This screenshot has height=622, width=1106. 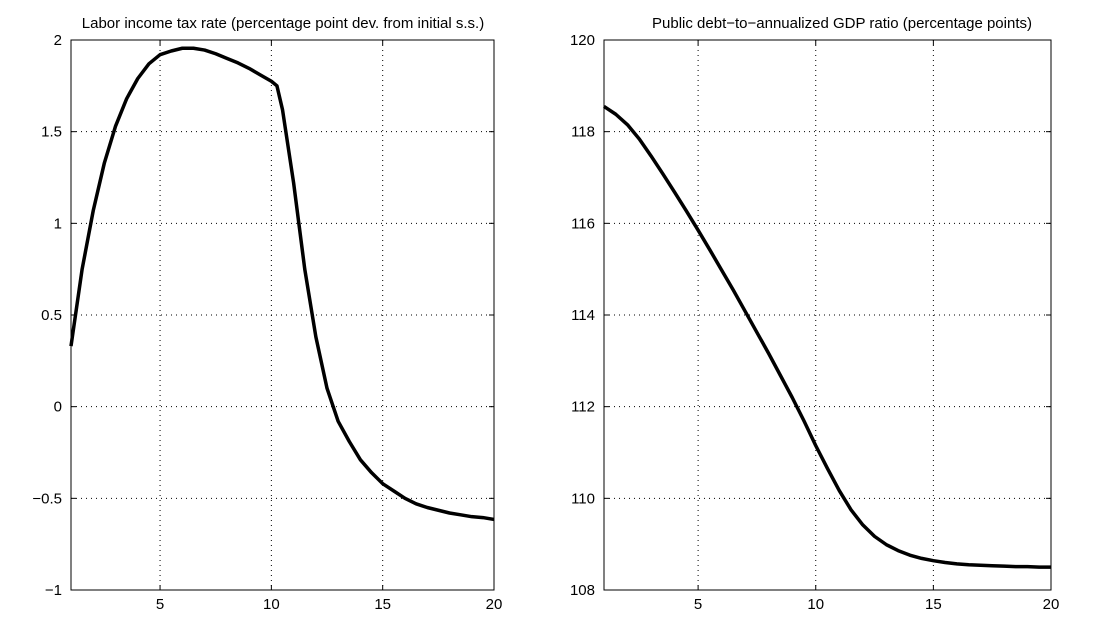 I want to click on debt-ratio-x-tick-label: 15, so click(x=933, y=604).